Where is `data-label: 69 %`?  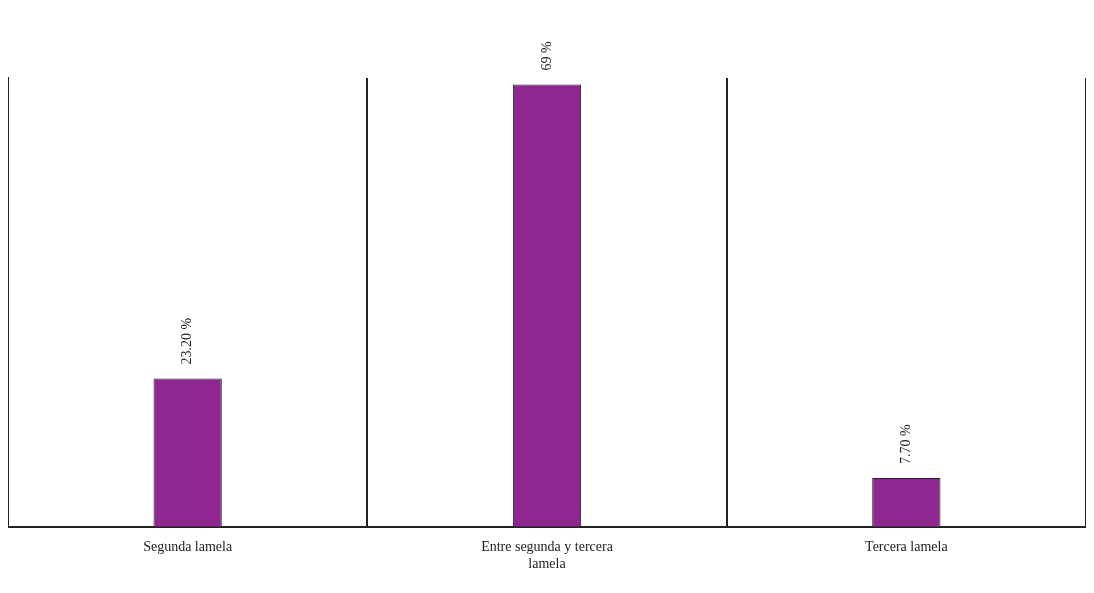
data-label: 69 % is located at coordinates (546, 55).